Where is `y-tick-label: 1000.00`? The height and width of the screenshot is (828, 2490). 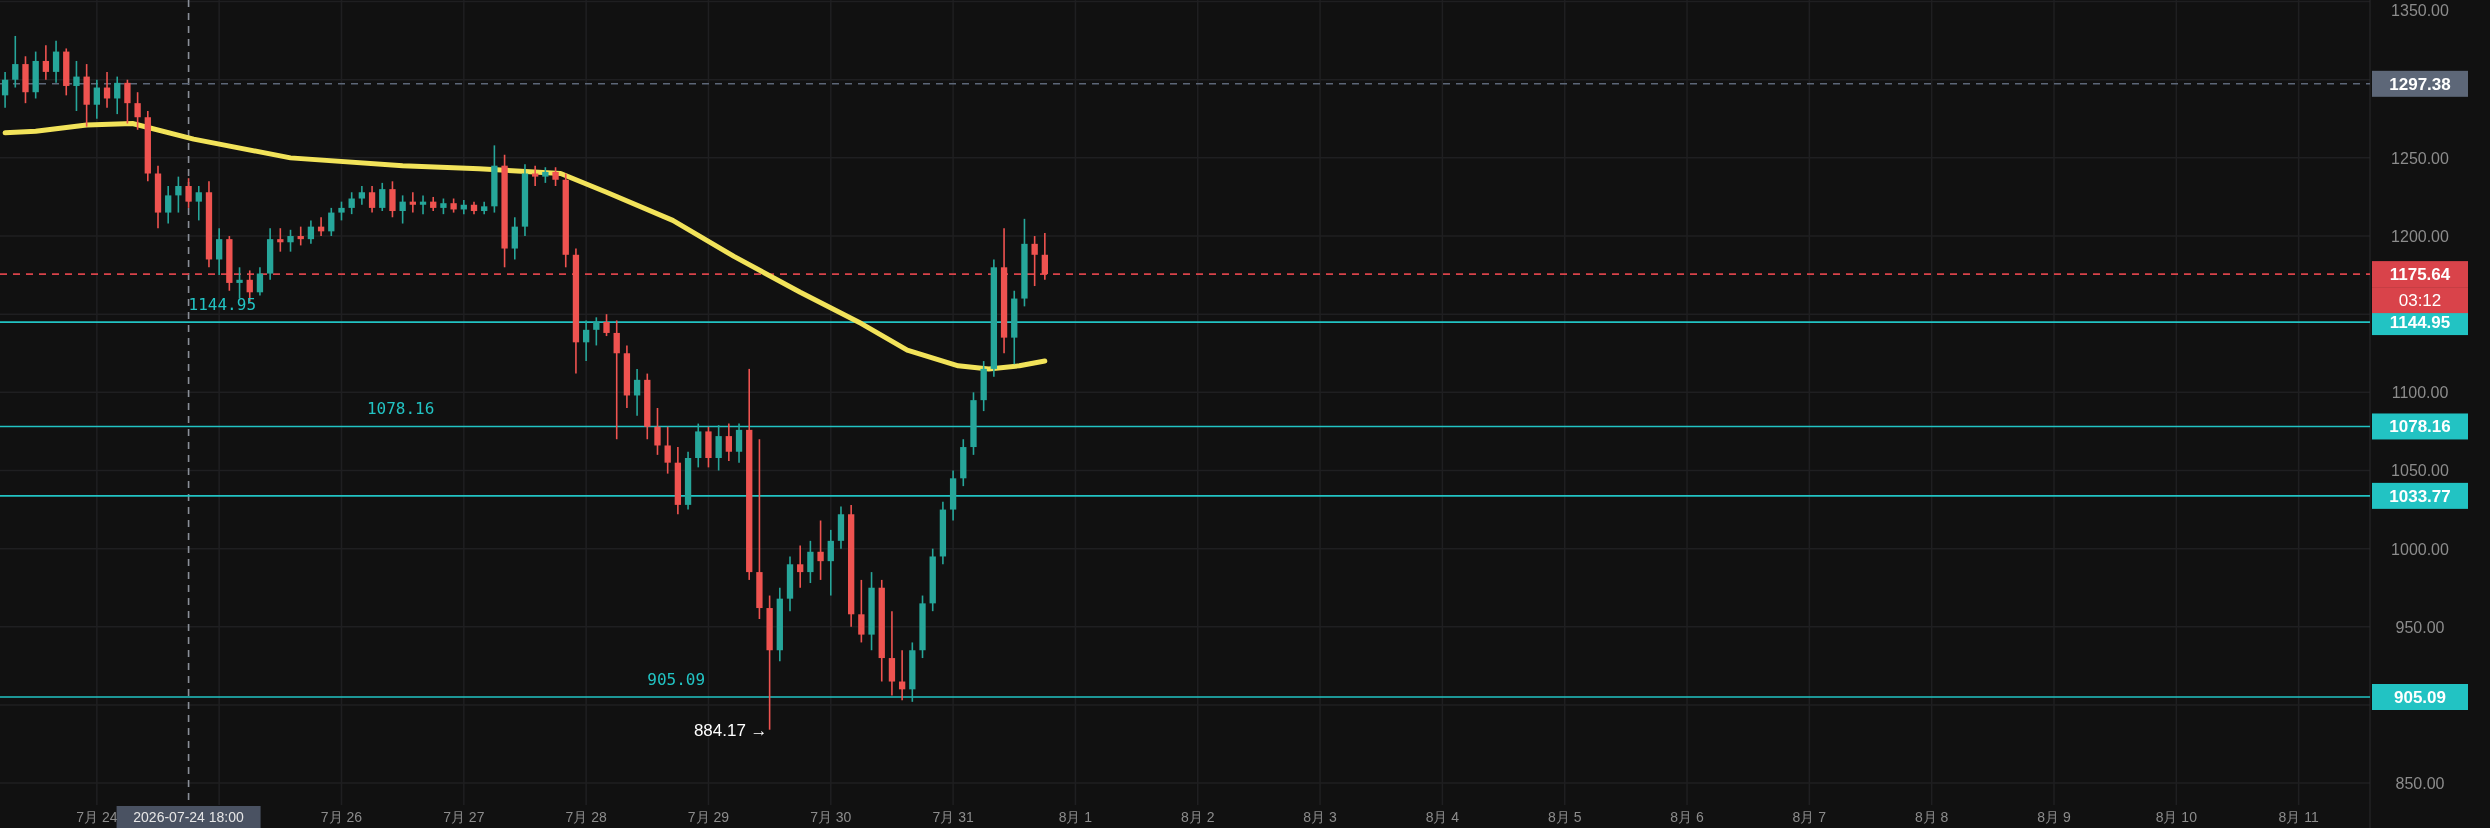 y-tick-label: 1000.00 is located at coordinates (2420, 549).